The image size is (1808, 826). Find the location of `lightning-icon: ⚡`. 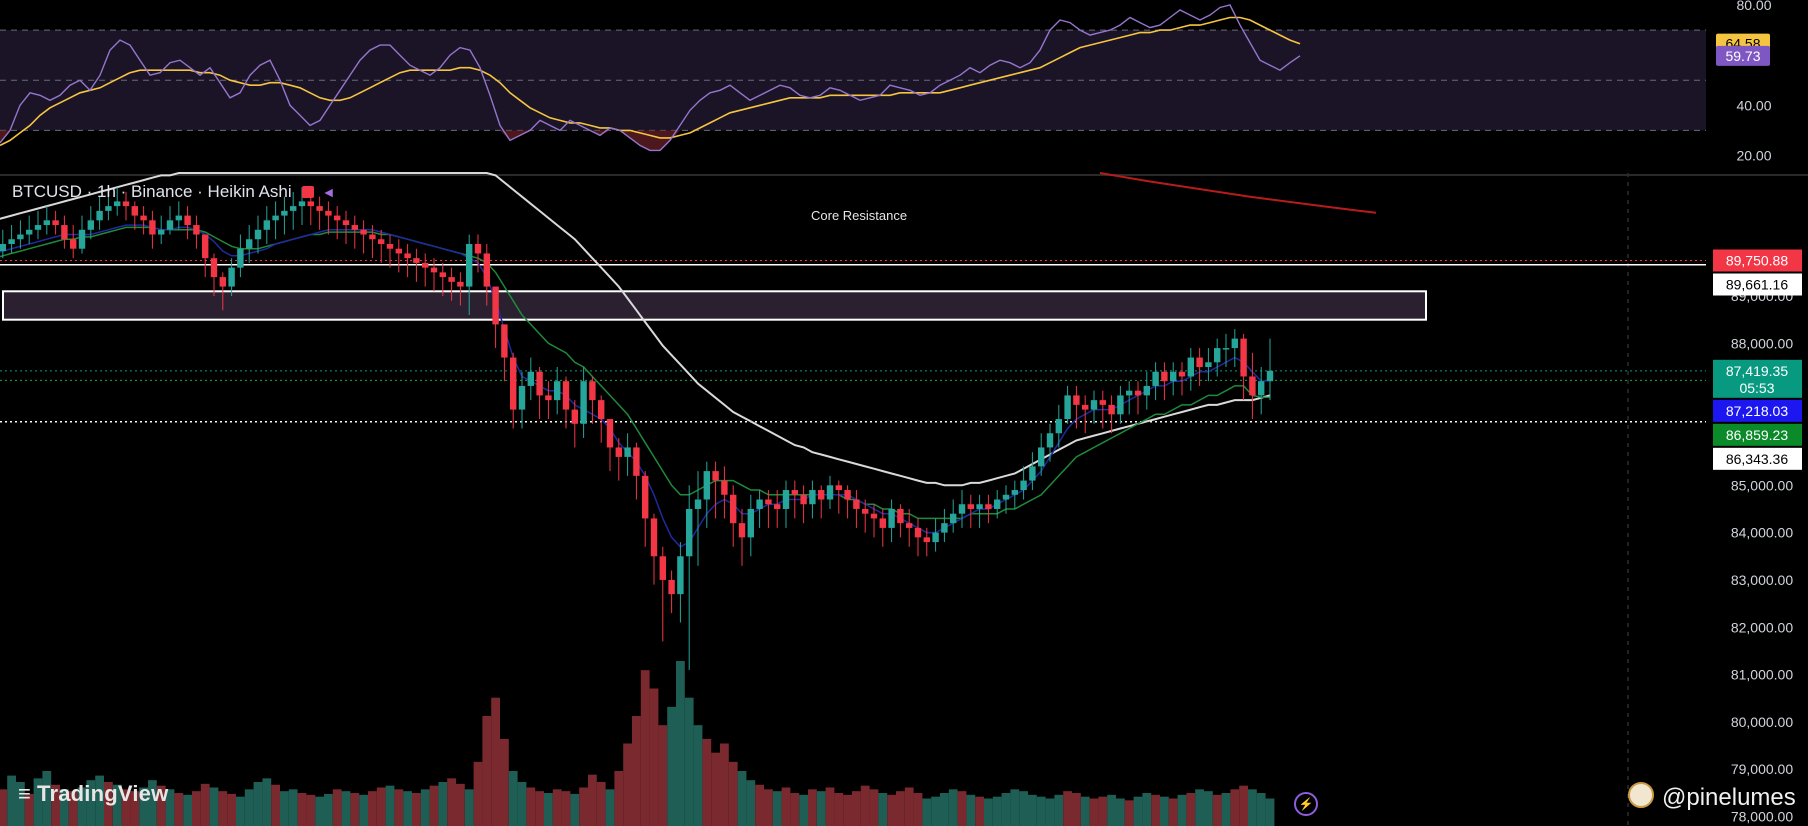

lightning-icon: ⚡ is located at coordinates (1306, 804).